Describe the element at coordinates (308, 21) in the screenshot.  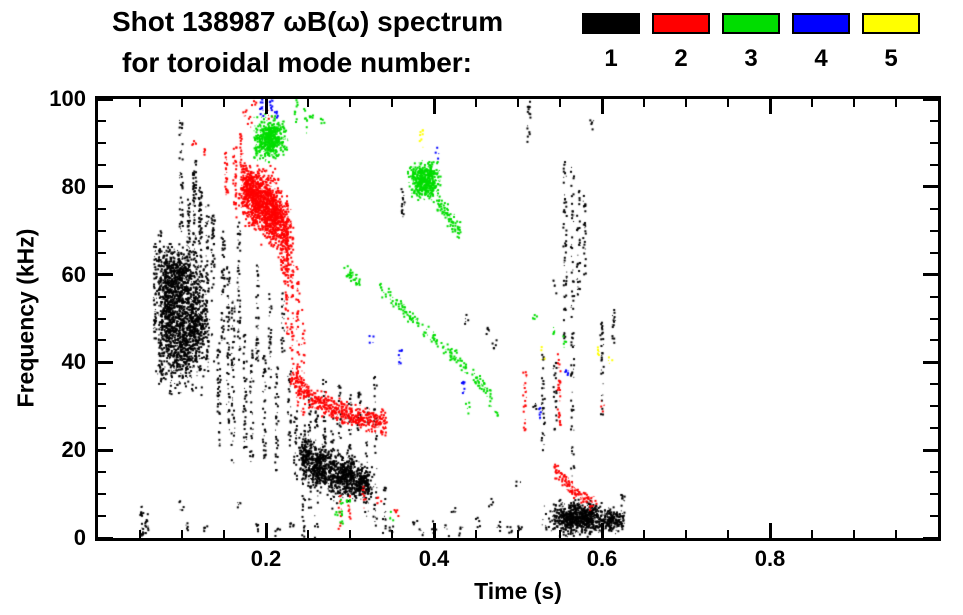
I see `chart-title: Shot 138987 ωB(ω) spectrum` at that location.